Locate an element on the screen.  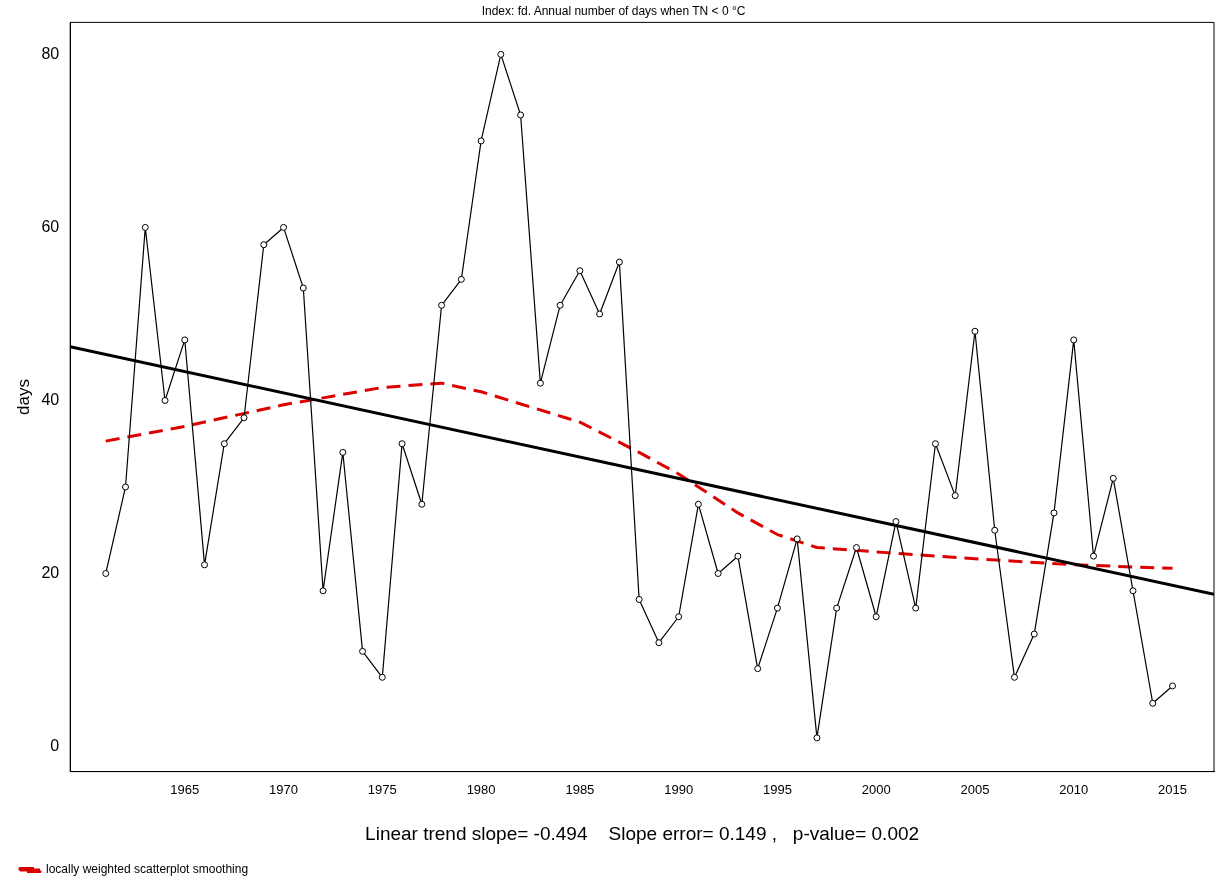
y-tick-label: 60 is located at coordinates (50, 226).